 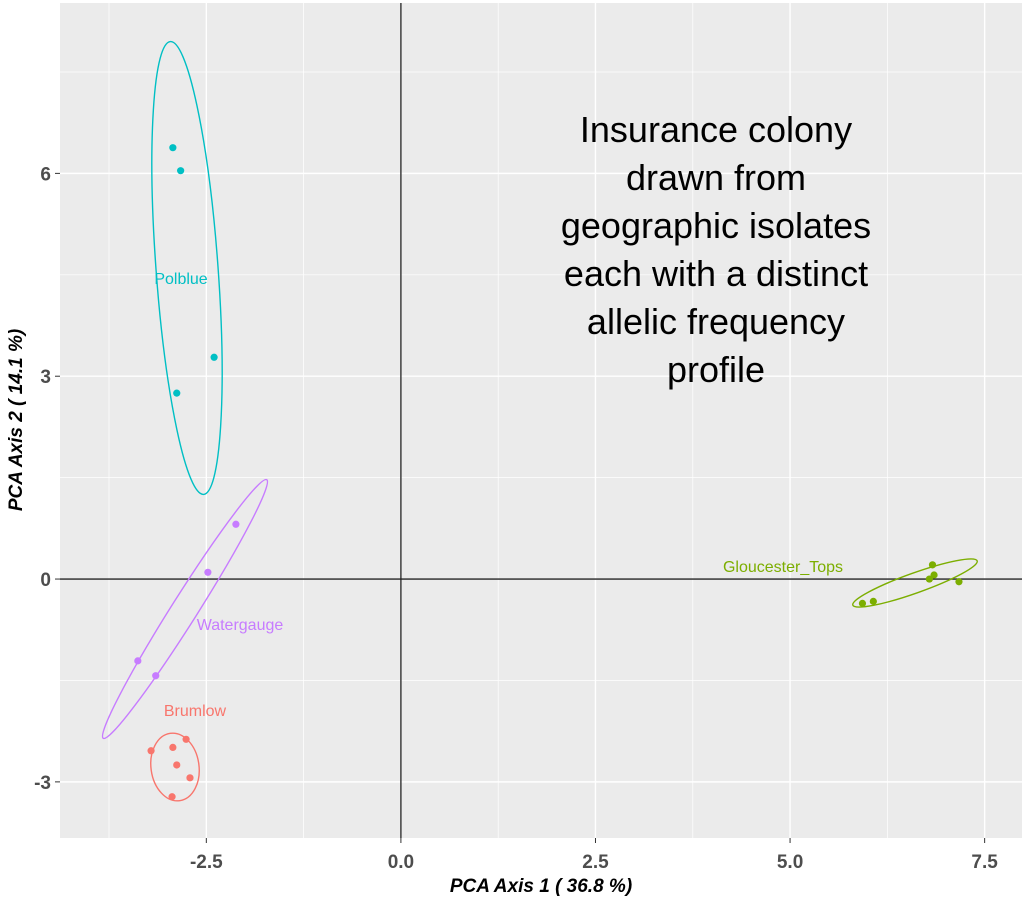 I want to click on annotation-line: allelic frequency, so click(x=716, y=321).